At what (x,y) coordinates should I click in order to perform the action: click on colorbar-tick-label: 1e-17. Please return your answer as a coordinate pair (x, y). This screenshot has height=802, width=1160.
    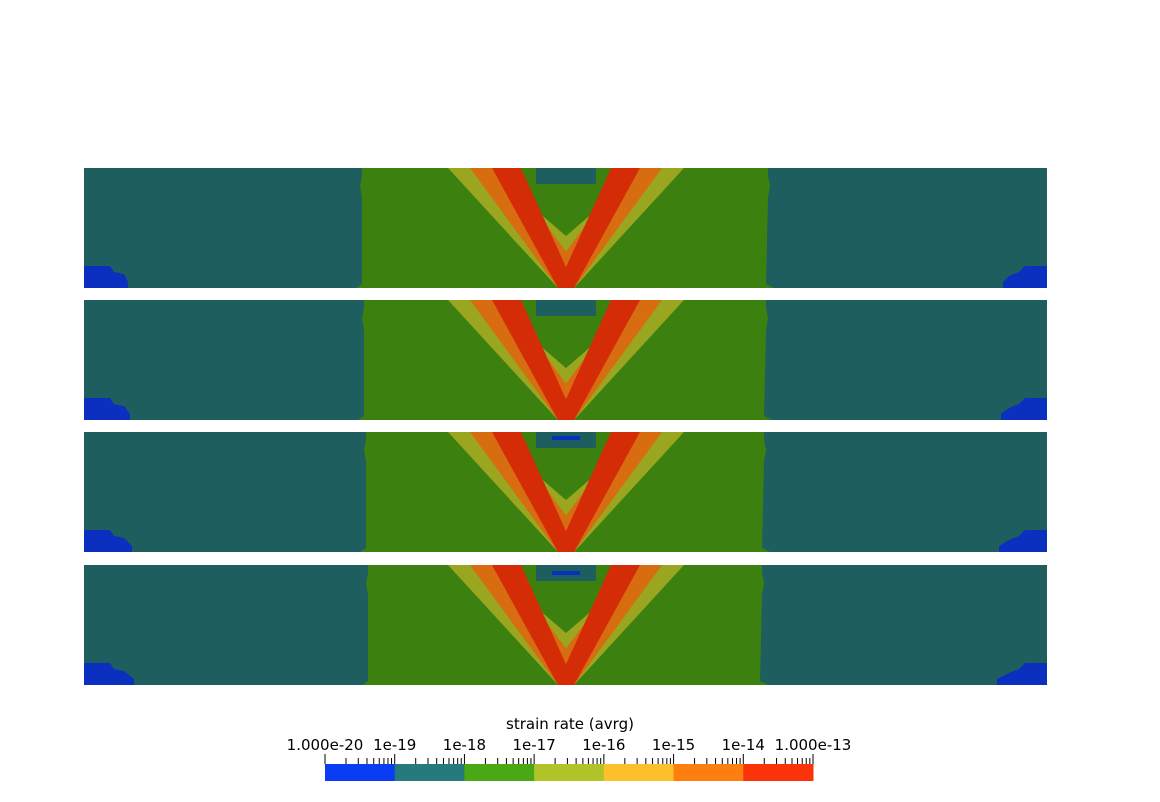
    Looking at the image, I should click on (534, 745).